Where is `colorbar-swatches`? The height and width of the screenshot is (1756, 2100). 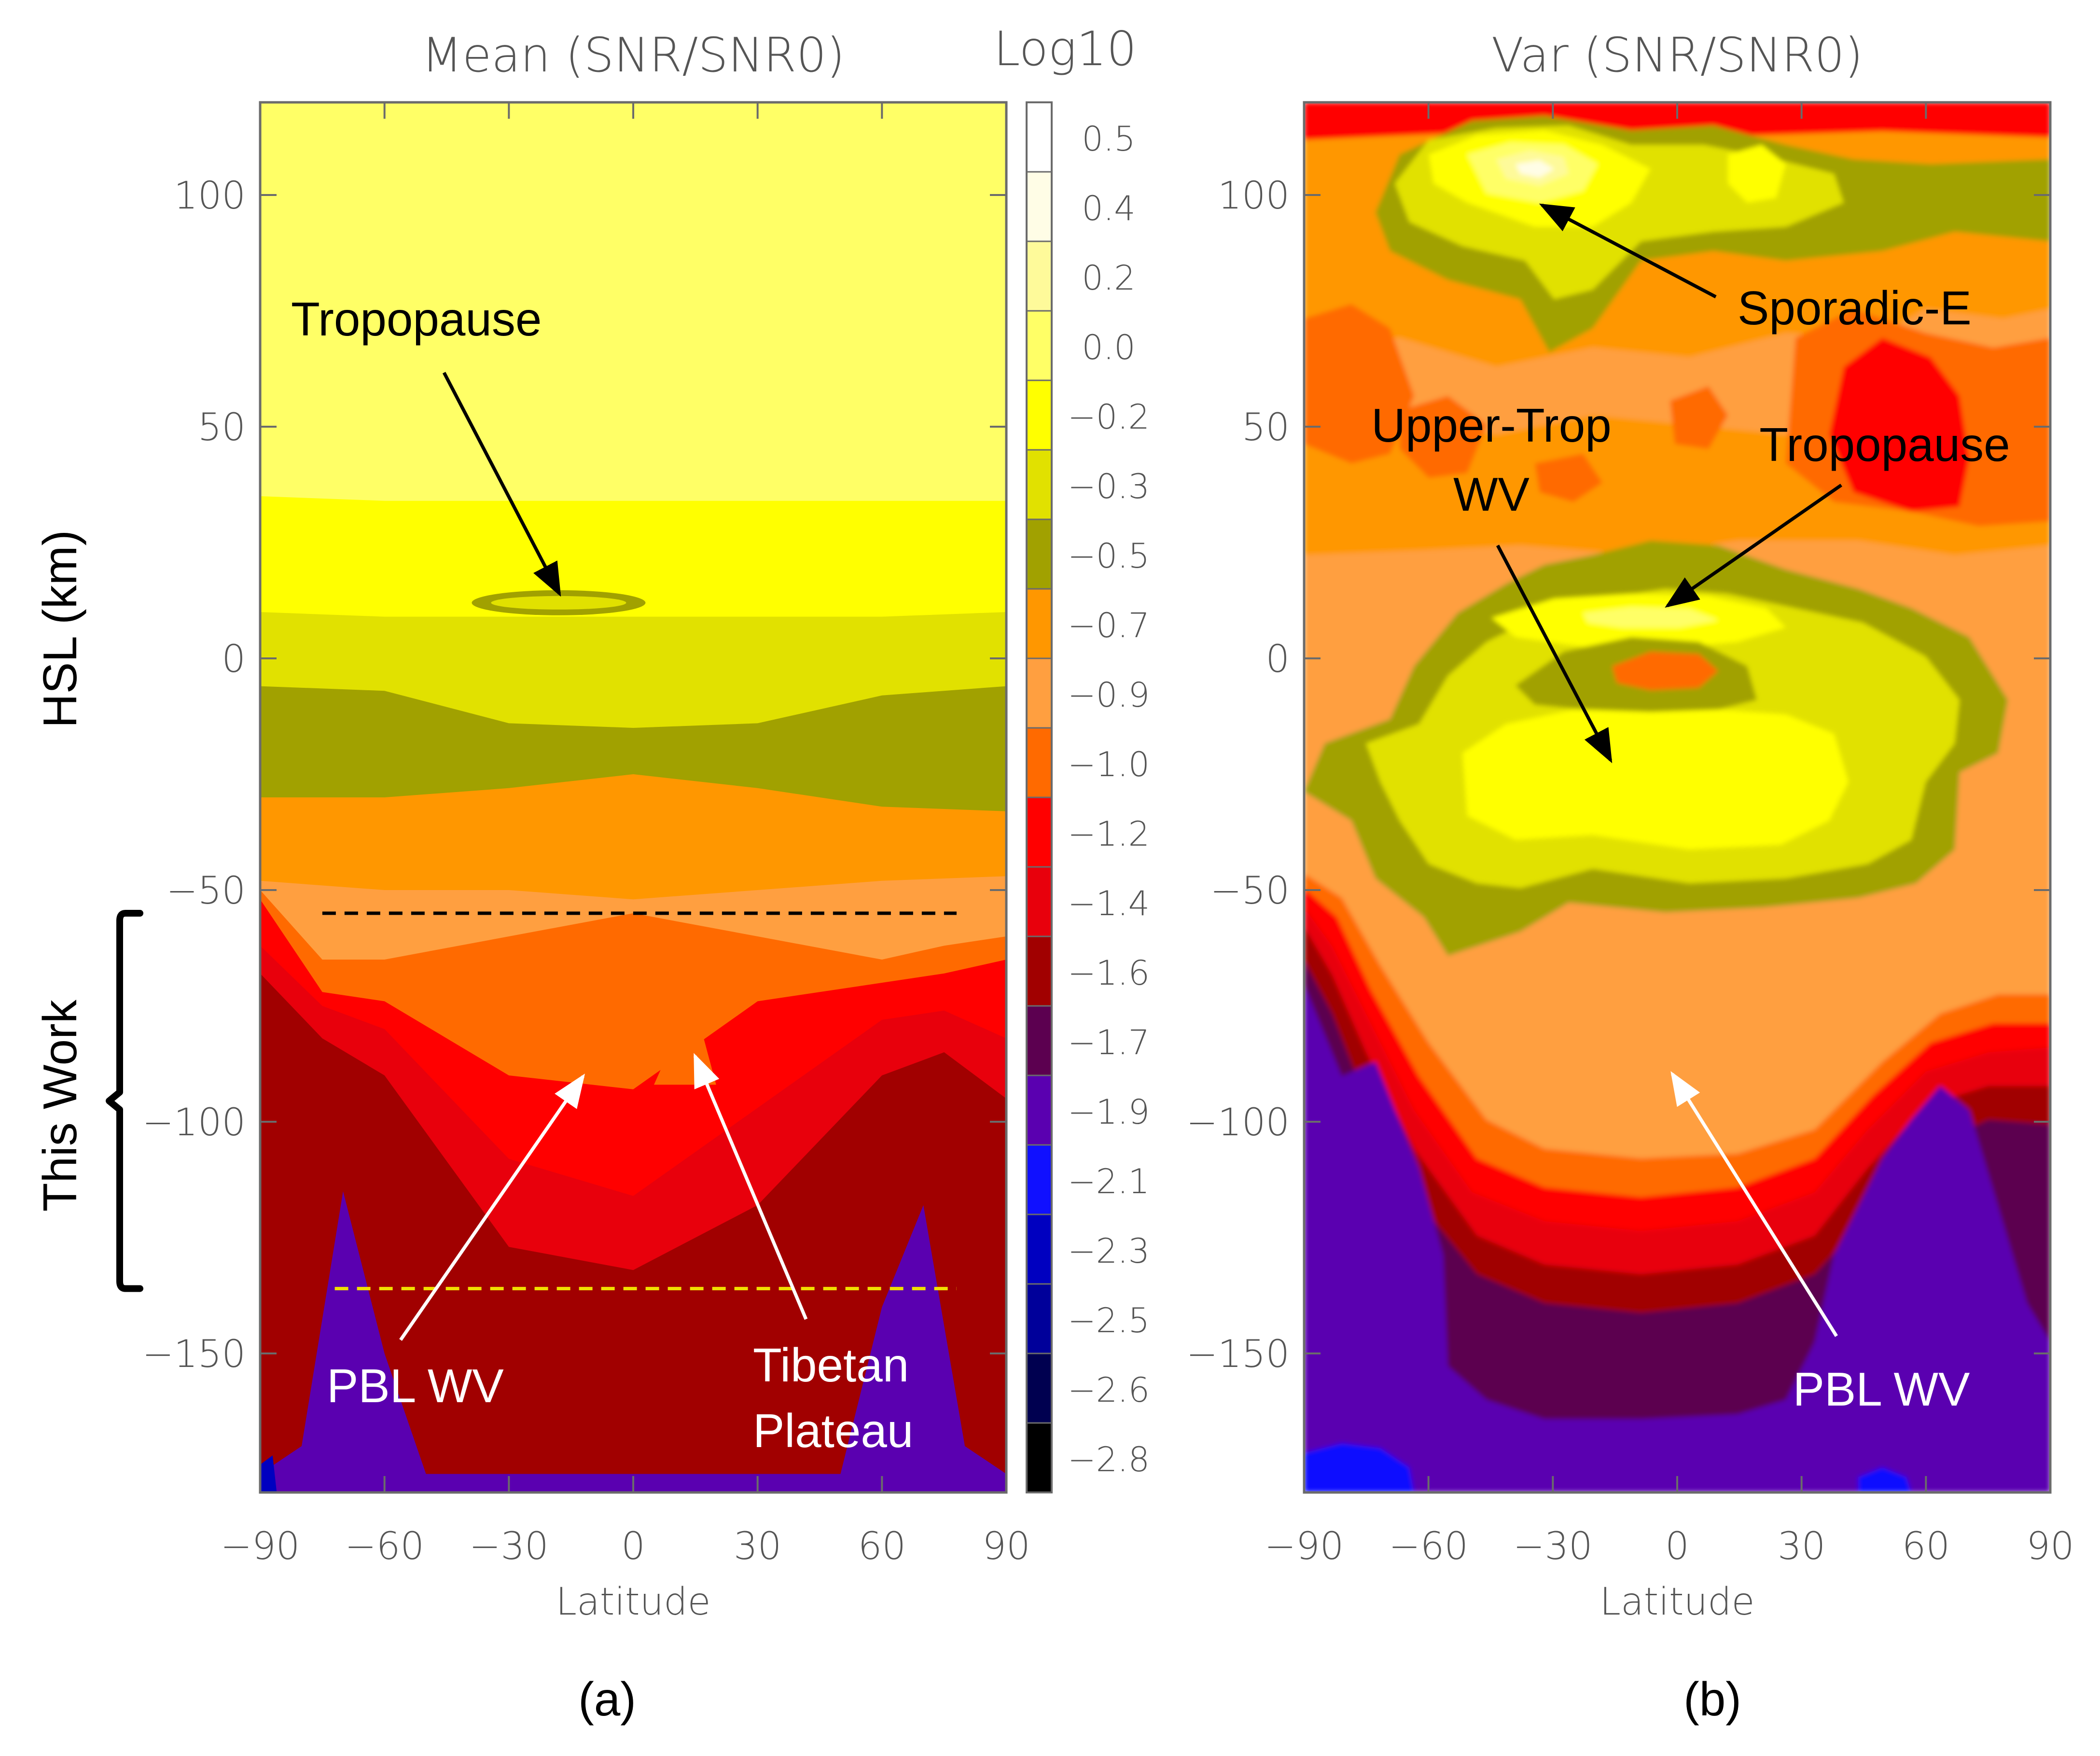 colorbar-swatches is located at coordinates (1039, 797).